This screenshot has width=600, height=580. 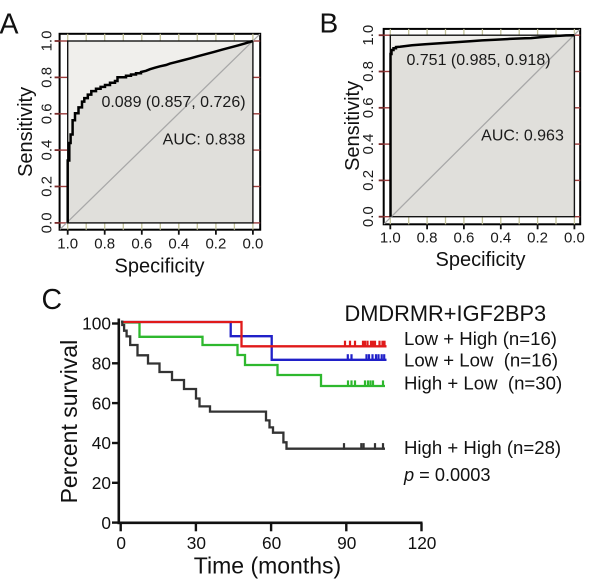 What do you see at coordinates (346, 543) in the screenshot?
I see `svg-text: 90` at bounding box center [346, 543].